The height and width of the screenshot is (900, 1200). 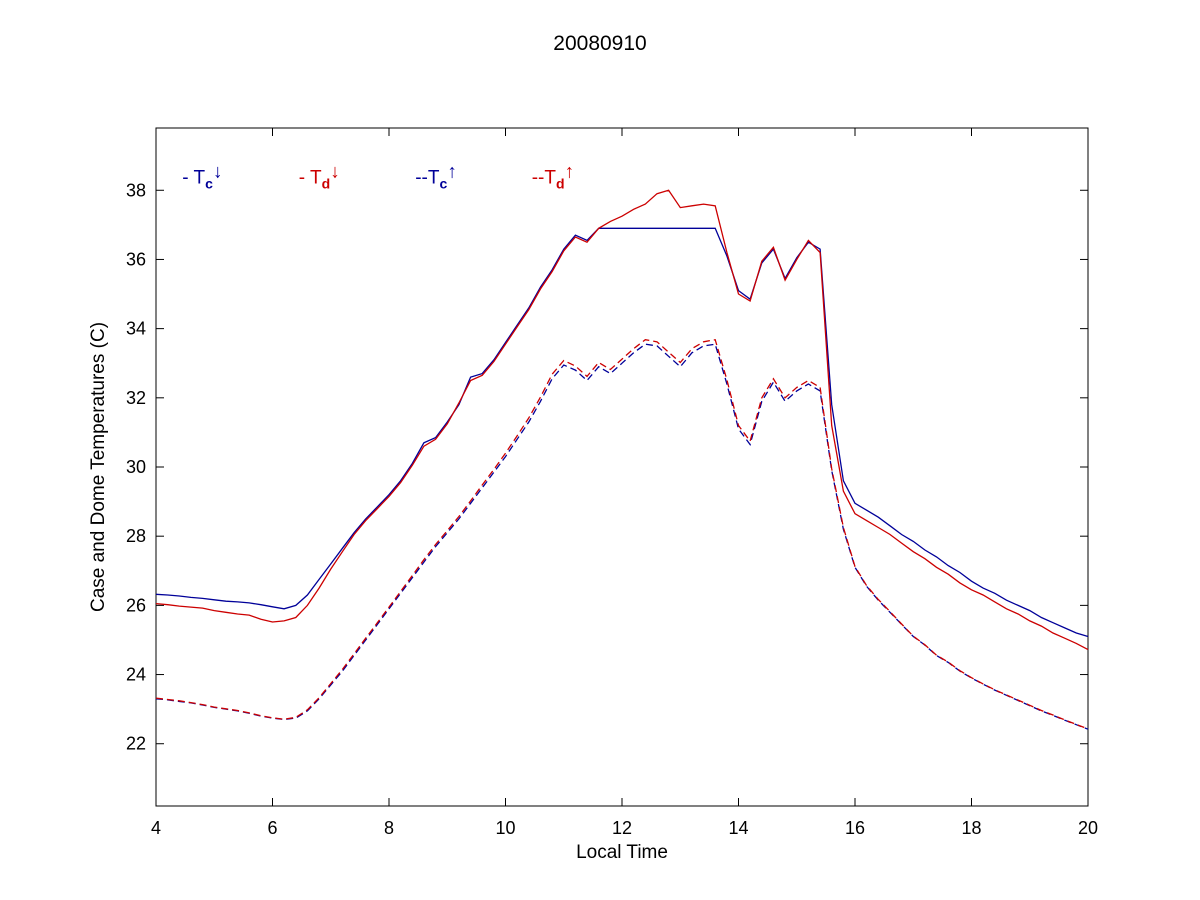 What do you see at coordinates (136, 467) in the screenshot?
I see `y-tick-label: 30` at bounding box center [136, 467].